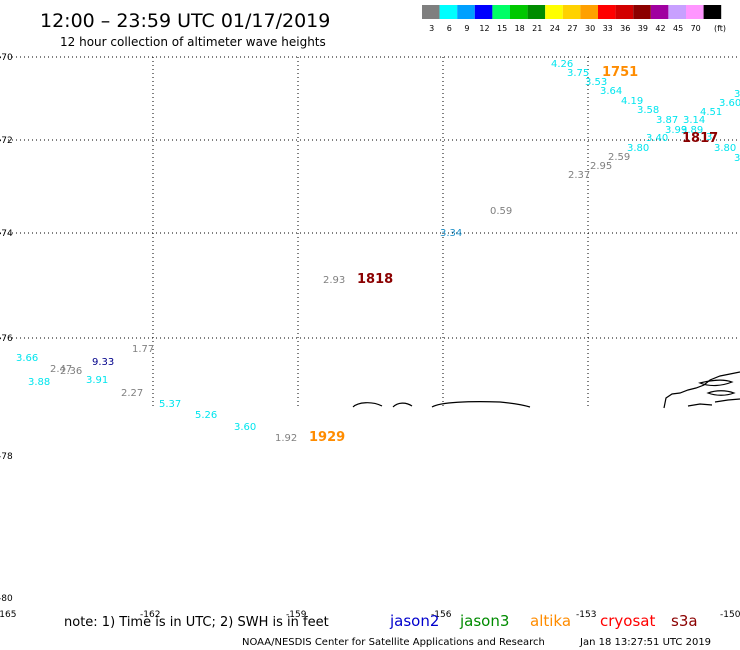  What do you see at coordinates (611, 91) in the screenshot?
I see `wave-height-label: 3.64` at bounding box center [611, 91].